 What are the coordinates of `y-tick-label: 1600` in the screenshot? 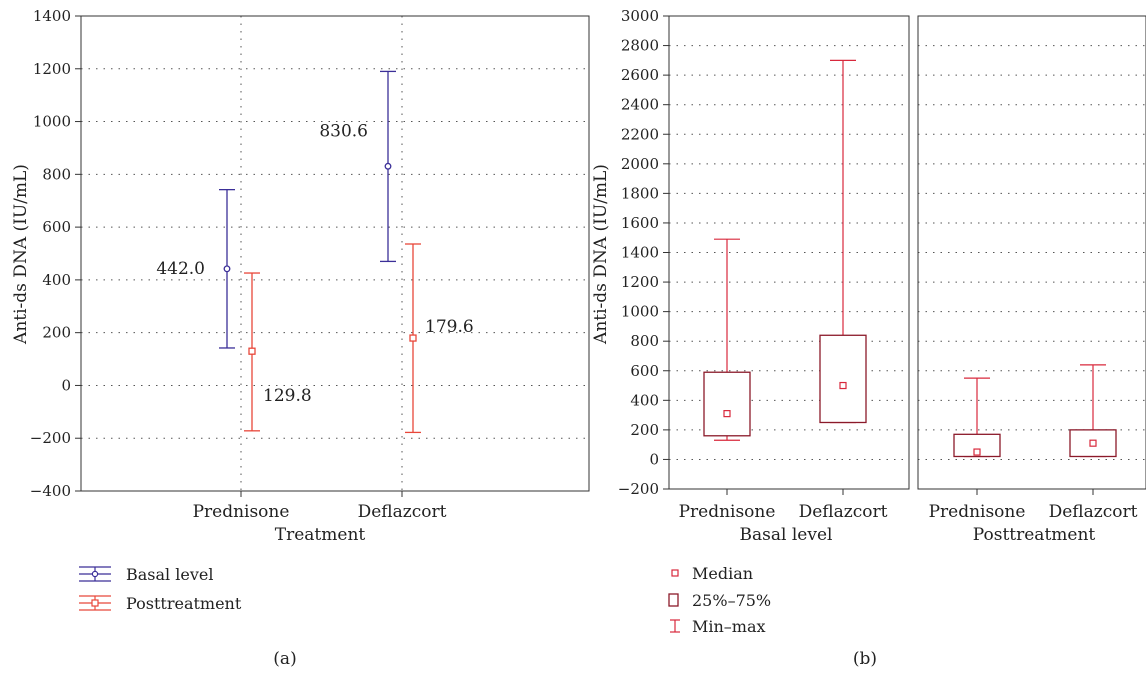 It's located at (640, 223).